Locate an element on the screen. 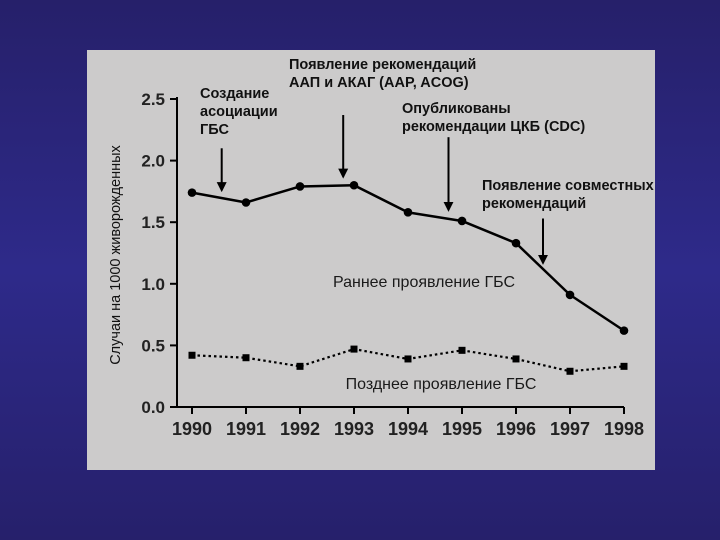 The width and height of the screenshot is (720, 540). y-tick-label: 2.0 is located at coordinates (153, 161).